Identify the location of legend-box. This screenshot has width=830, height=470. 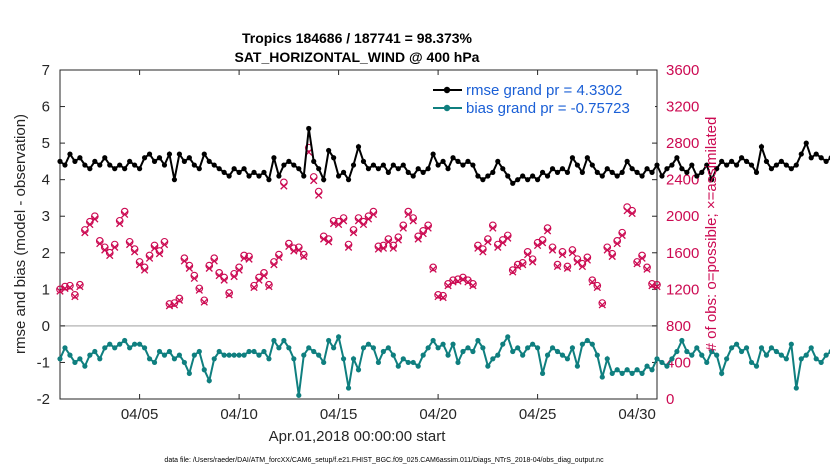
(541, 98).